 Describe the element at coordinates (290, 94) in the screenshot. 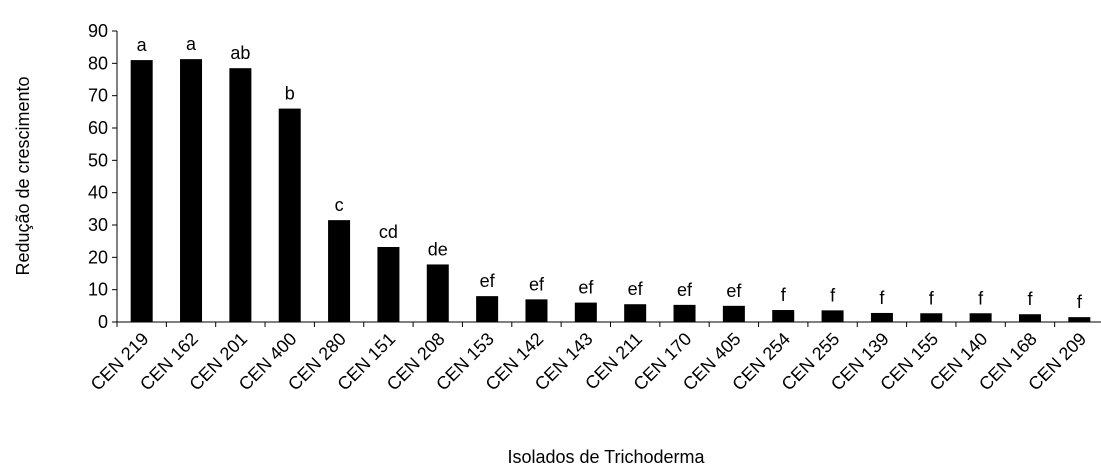

I see `significance-letter: b` at that location.